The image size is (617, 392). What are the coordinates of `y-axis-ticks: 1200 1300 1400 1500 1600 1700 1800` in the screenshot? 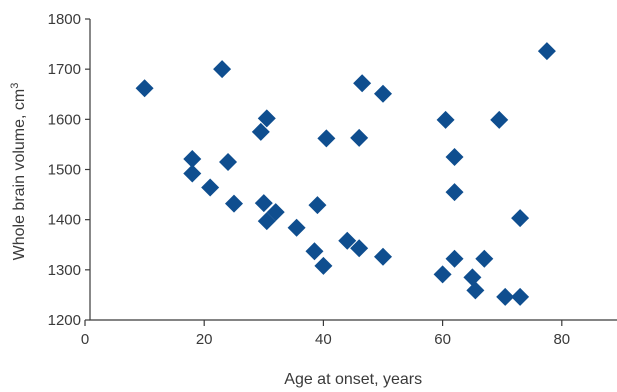 It's located at (69, 170).